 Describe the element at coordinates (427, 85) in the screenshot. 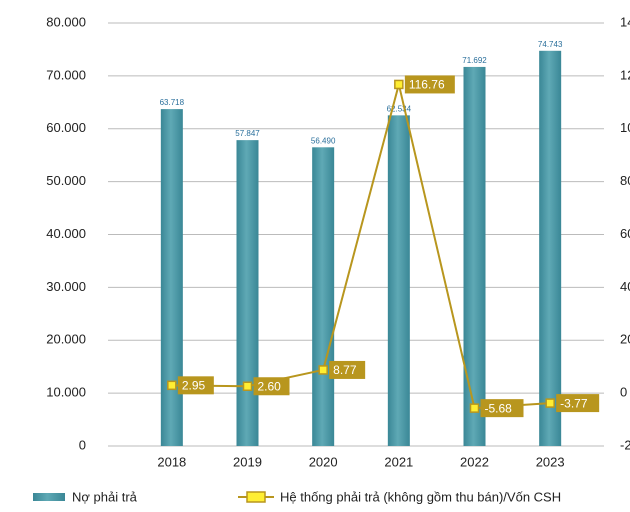

I see `line-value-label: 116.76` at that location.